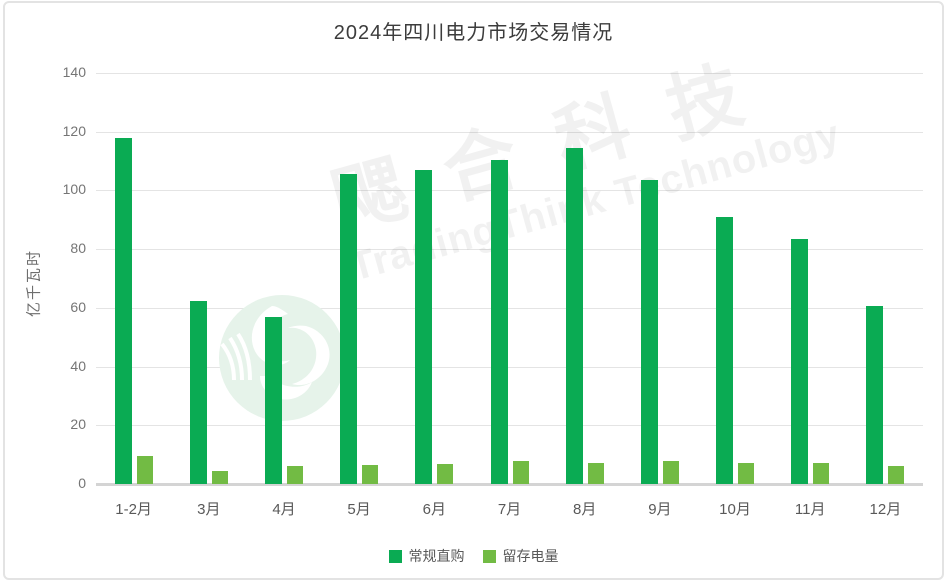  I want to click on bar-常规直购-11月, so click(800, 361).